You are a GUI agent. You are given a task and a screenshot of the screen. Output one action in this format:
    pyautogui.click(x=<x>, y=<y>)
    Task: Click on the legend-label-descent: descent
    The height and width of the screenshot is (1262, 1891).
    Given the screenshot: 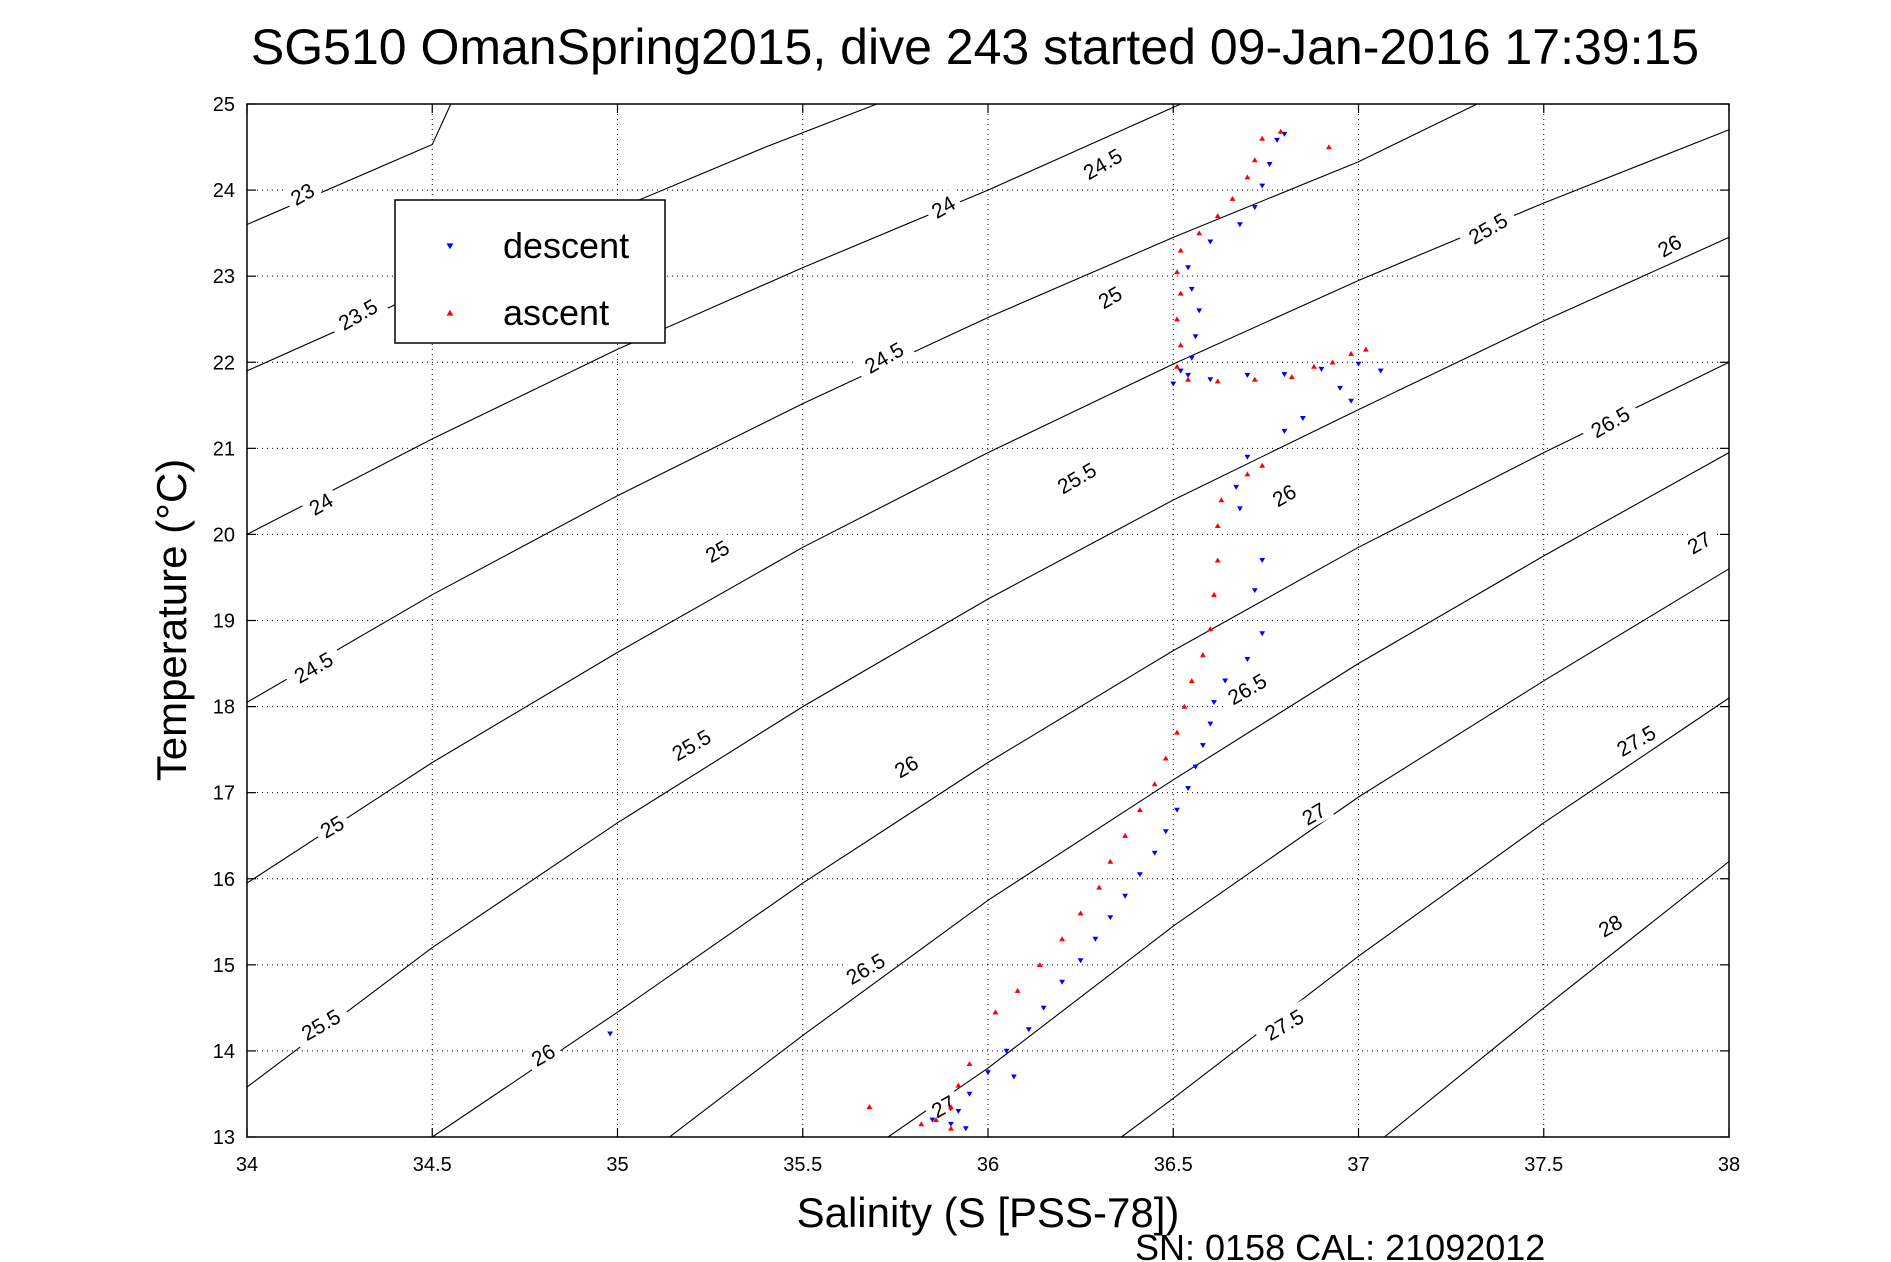 What is the action you would take?
    pyautogui.click(x=566, y=245)
    